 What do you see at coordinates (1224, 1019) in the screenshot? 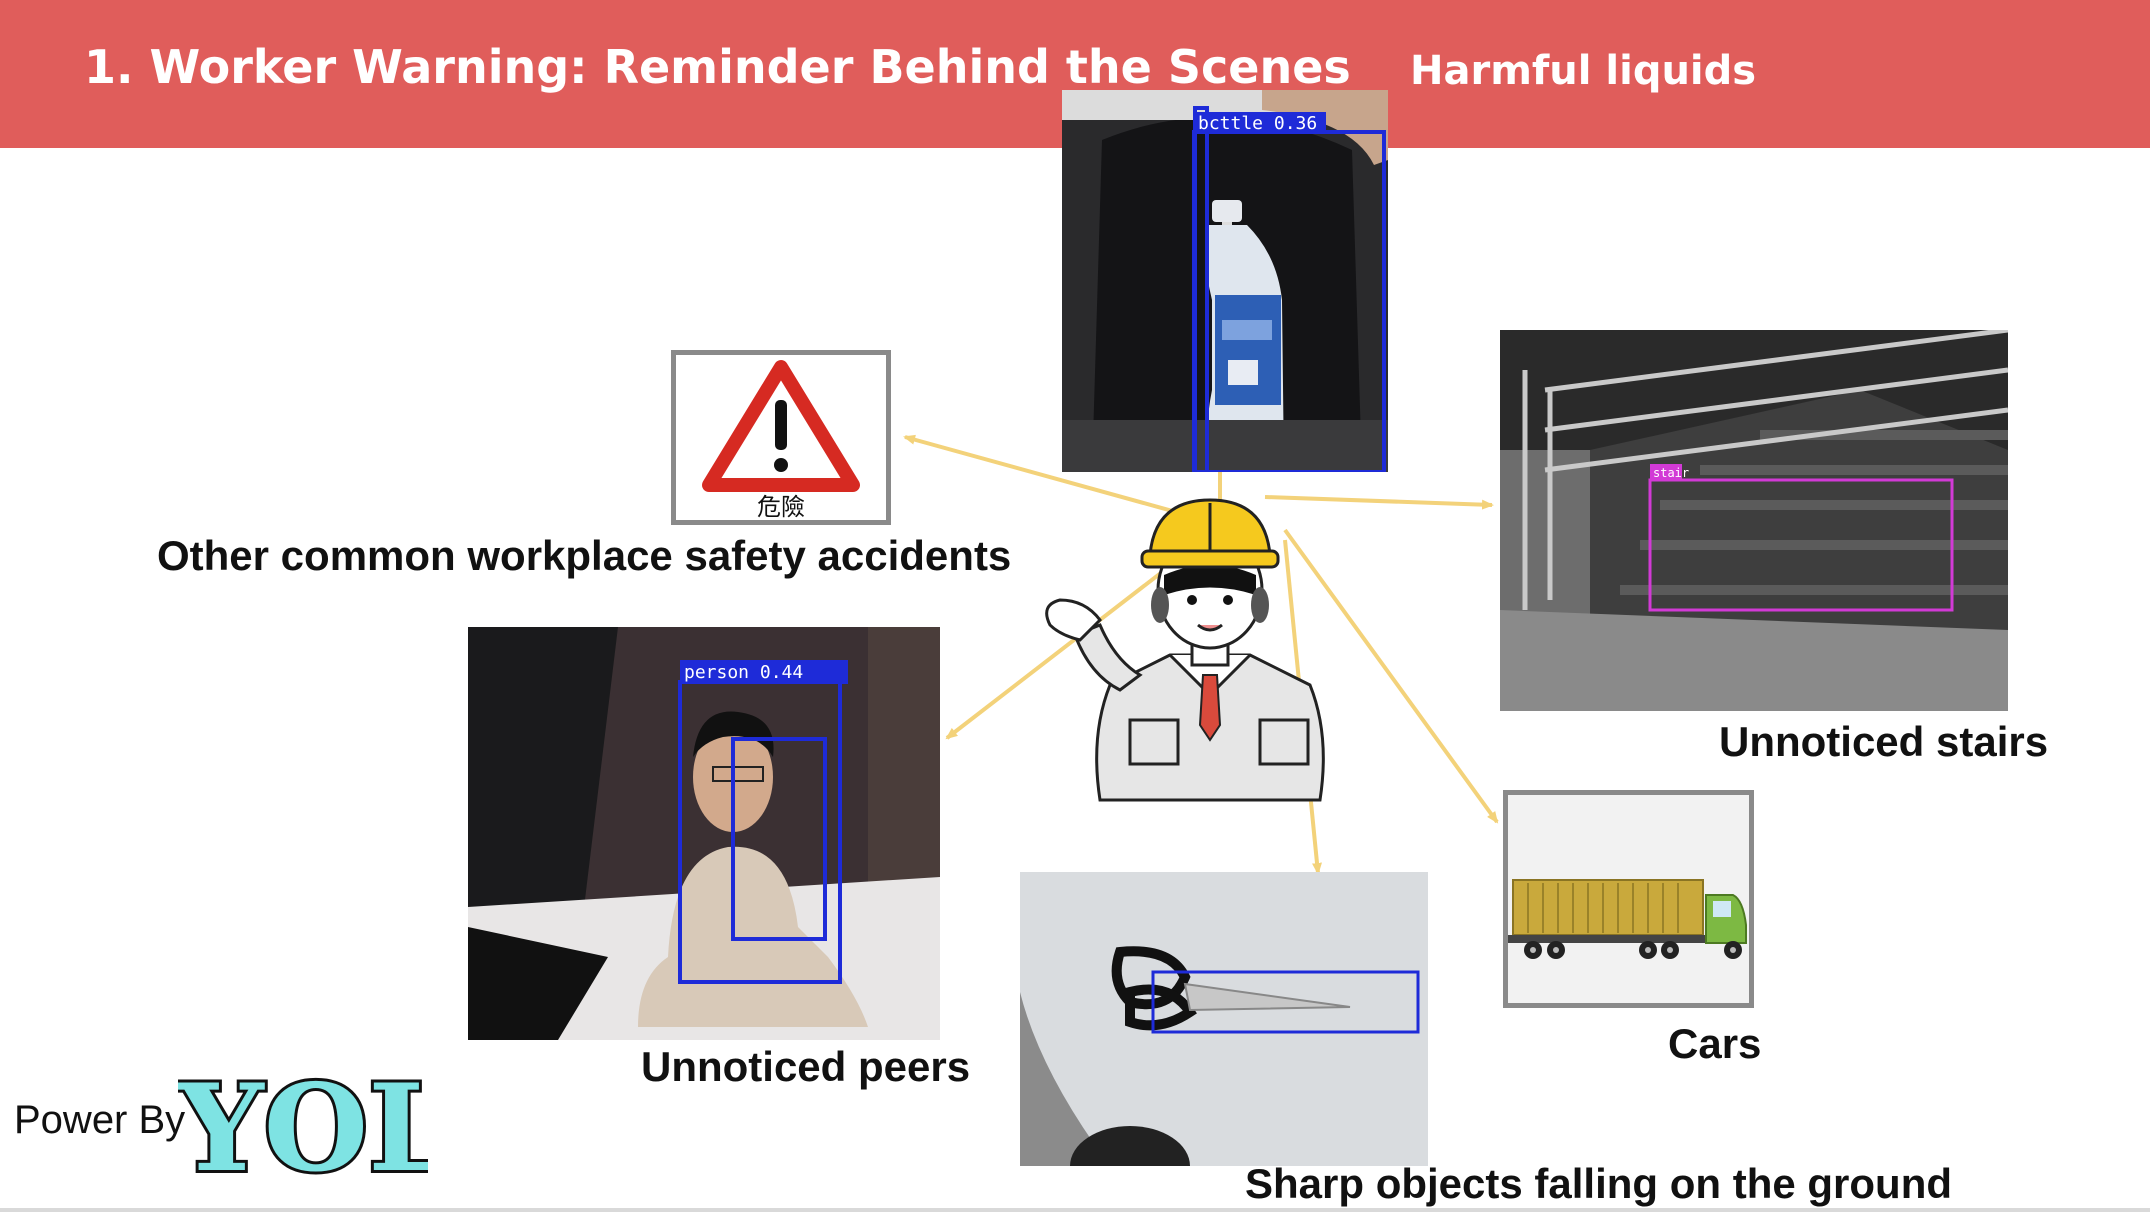
I see `scissors-photo` at bounding box center [1224, 1019].